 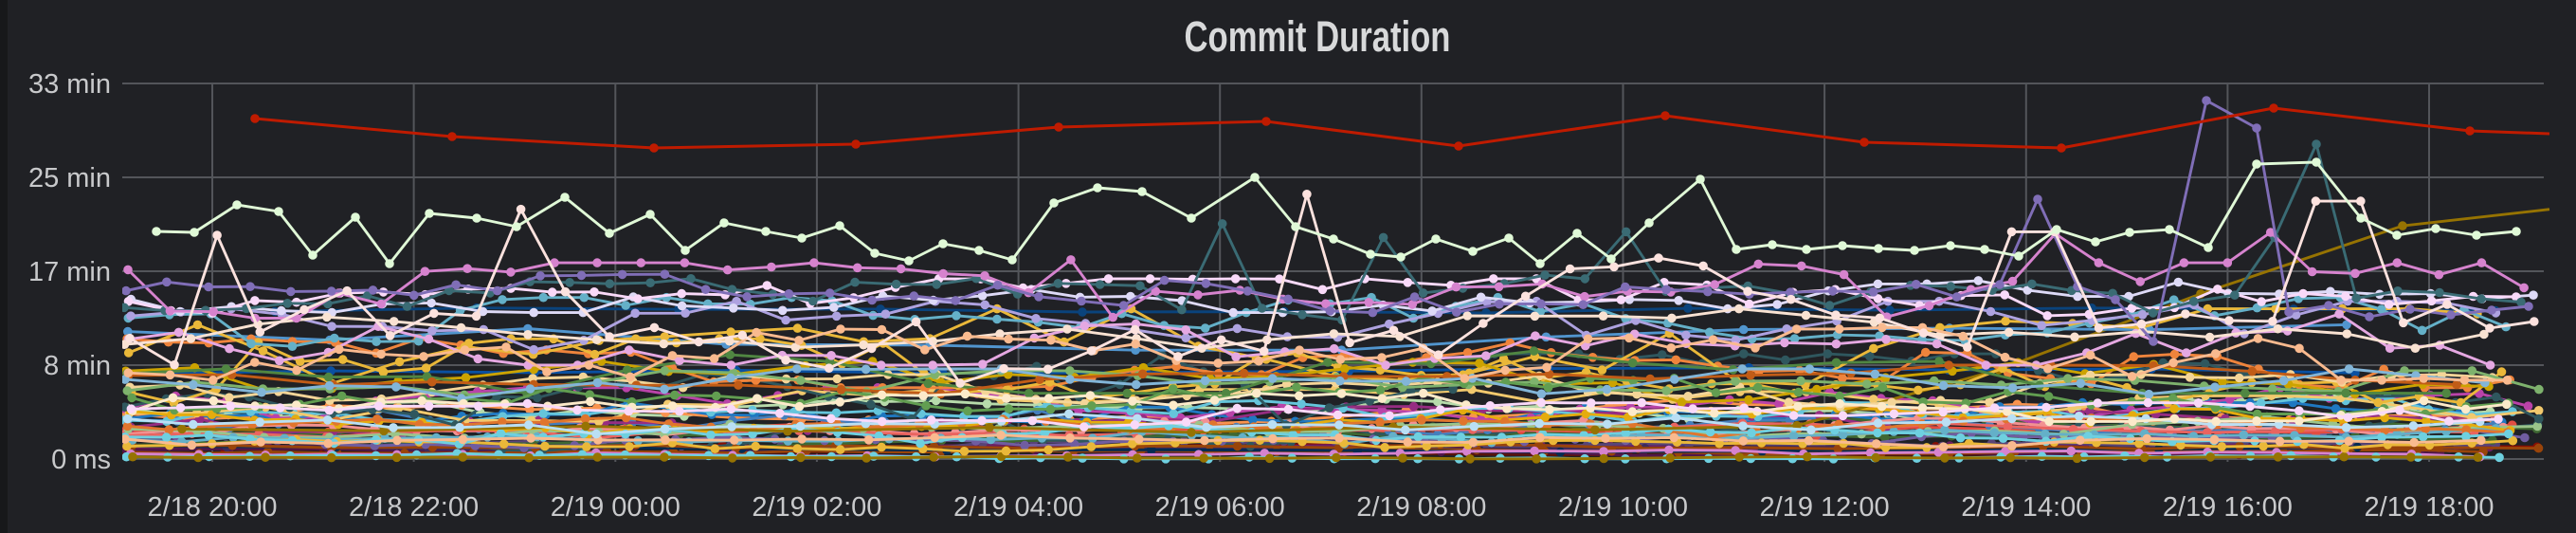 I want to click on svg-text: 2/19 02:00, so click(x=816, y=507).